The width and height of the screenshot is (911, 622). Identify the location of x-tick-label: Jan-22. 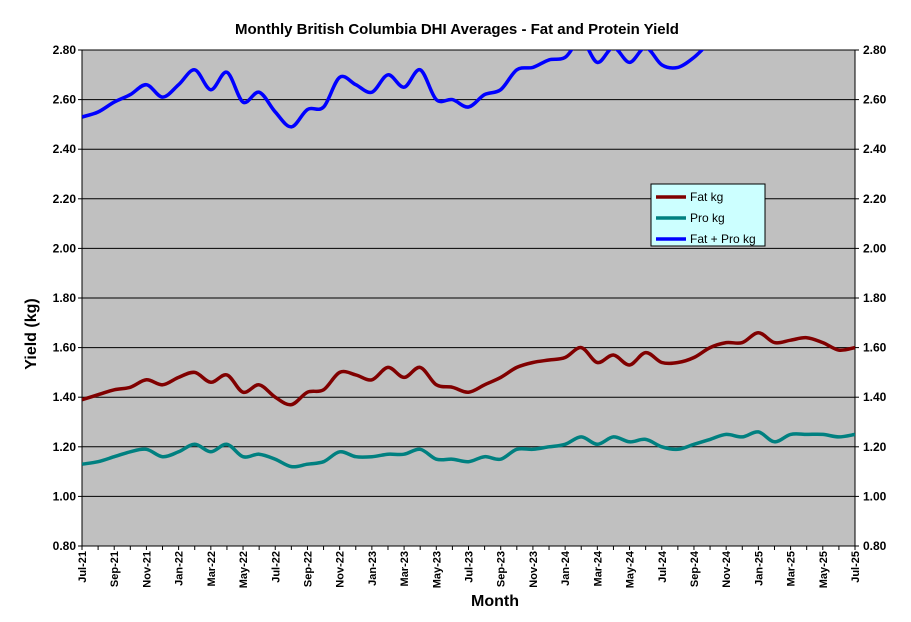
(180, 568).